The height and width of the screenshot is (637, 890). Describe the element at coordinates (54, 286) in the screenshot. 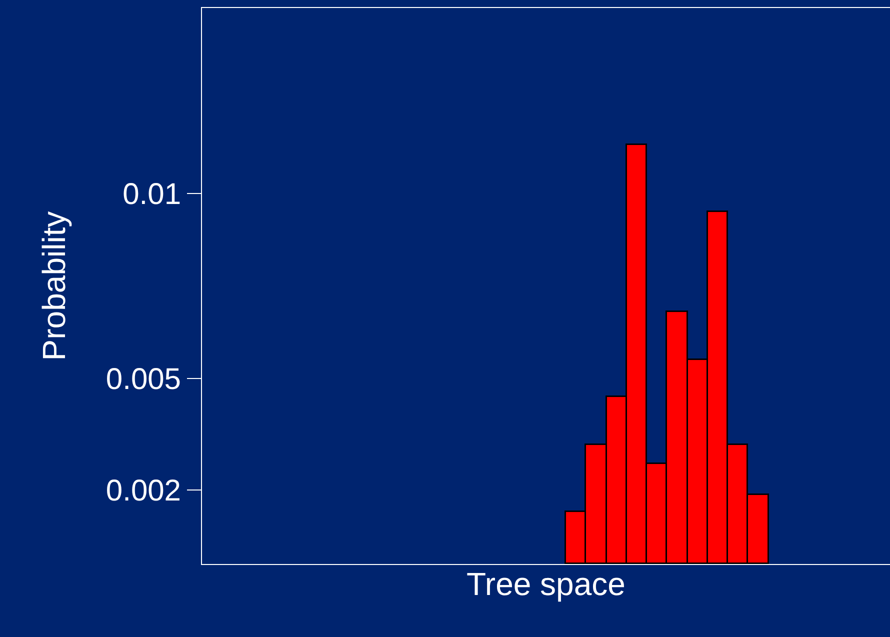

I see `y-axis-title: Probability` at that location.